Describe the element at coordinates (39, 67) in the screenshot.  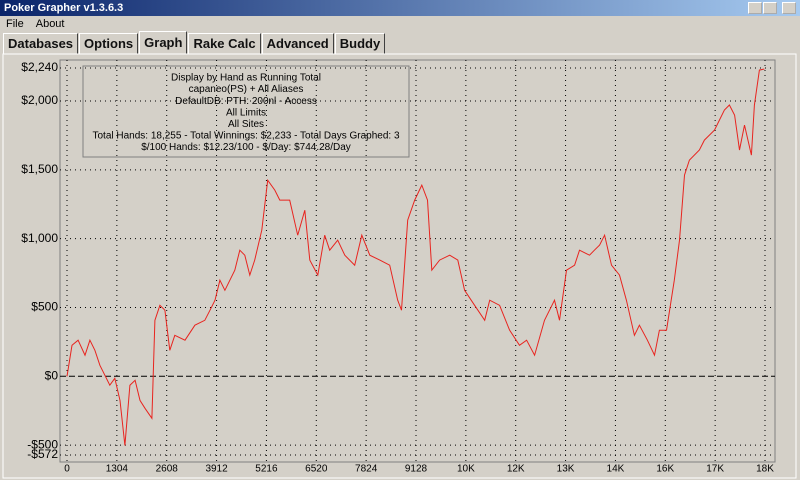
I see `y-tick-label: $2,240` at that location.